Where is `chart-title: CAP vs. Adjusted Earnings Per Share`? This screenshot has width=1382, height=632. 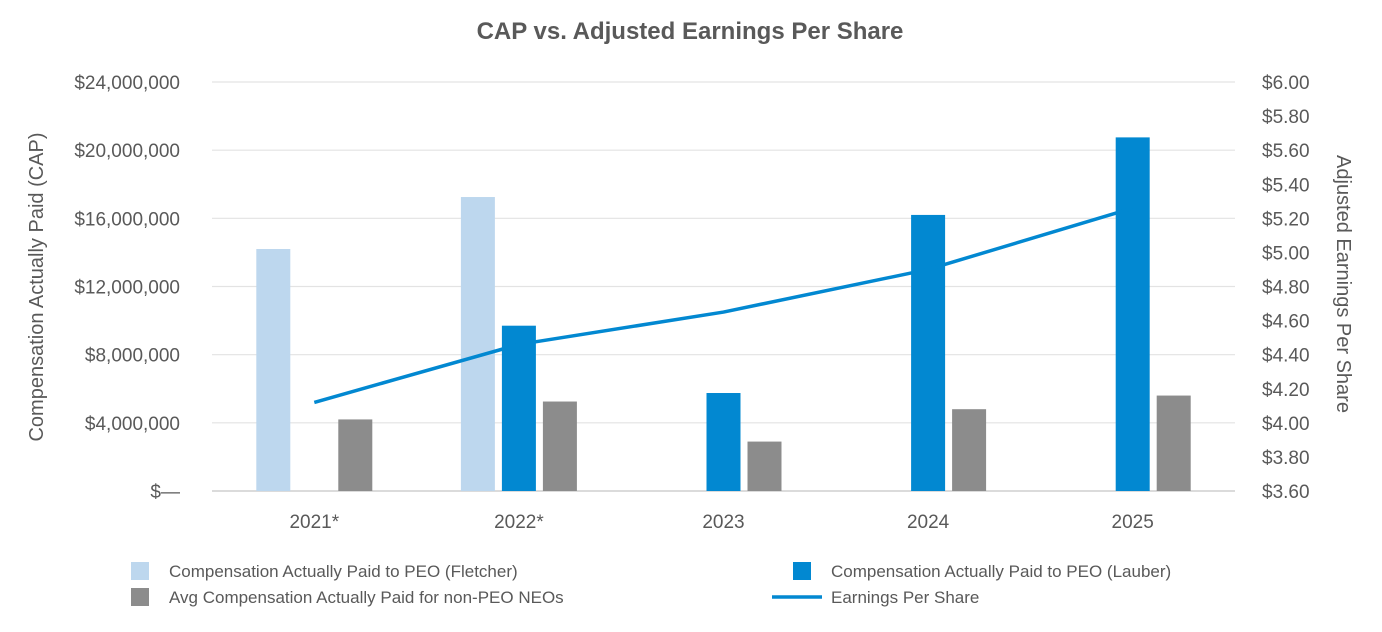
chart-title: CAP vs. Adjusted Earnings Per Share is located at coordinates (690, 31).